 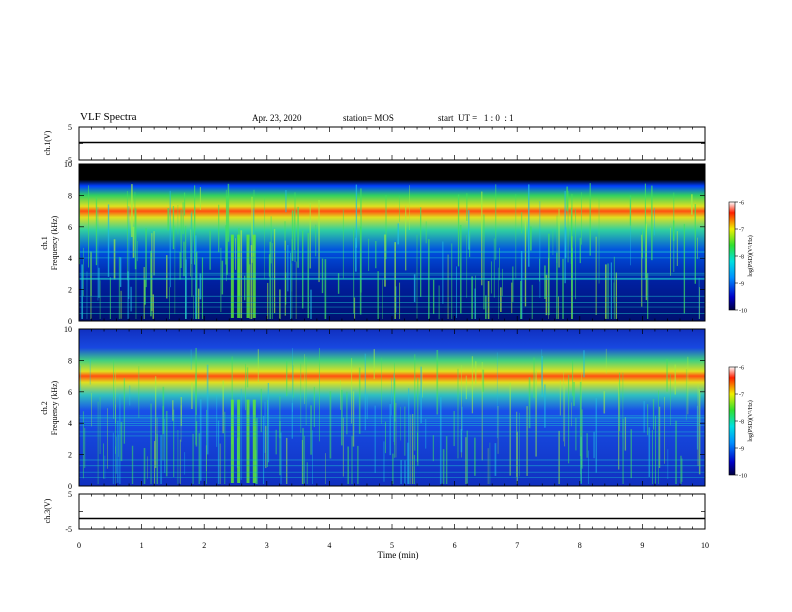 What do you see at coordinates (44, 408) in the screenshot?
I see `ch2-channel-label: ch.2` at bounding box center [44, 408].